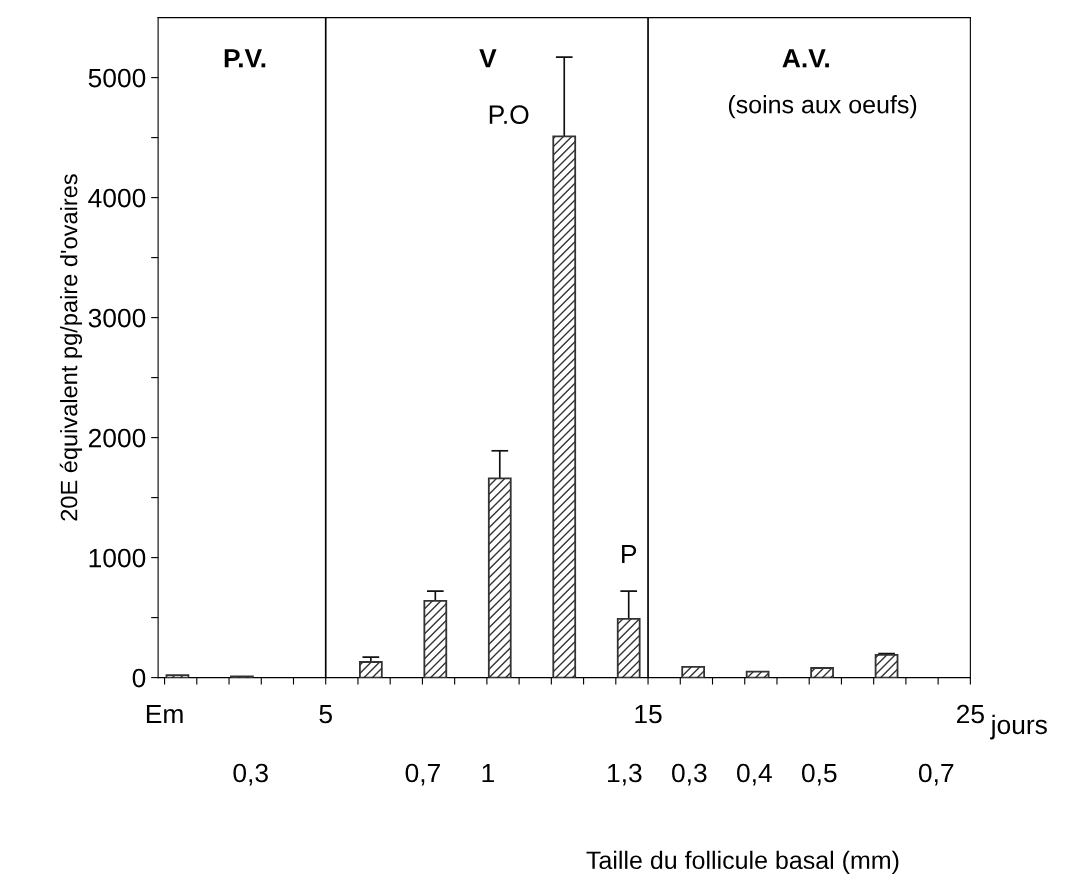 The height and width of the screenshot is (880, 1083). I want to click on text: Taille du follicule basal (mm), so click(742, 862).